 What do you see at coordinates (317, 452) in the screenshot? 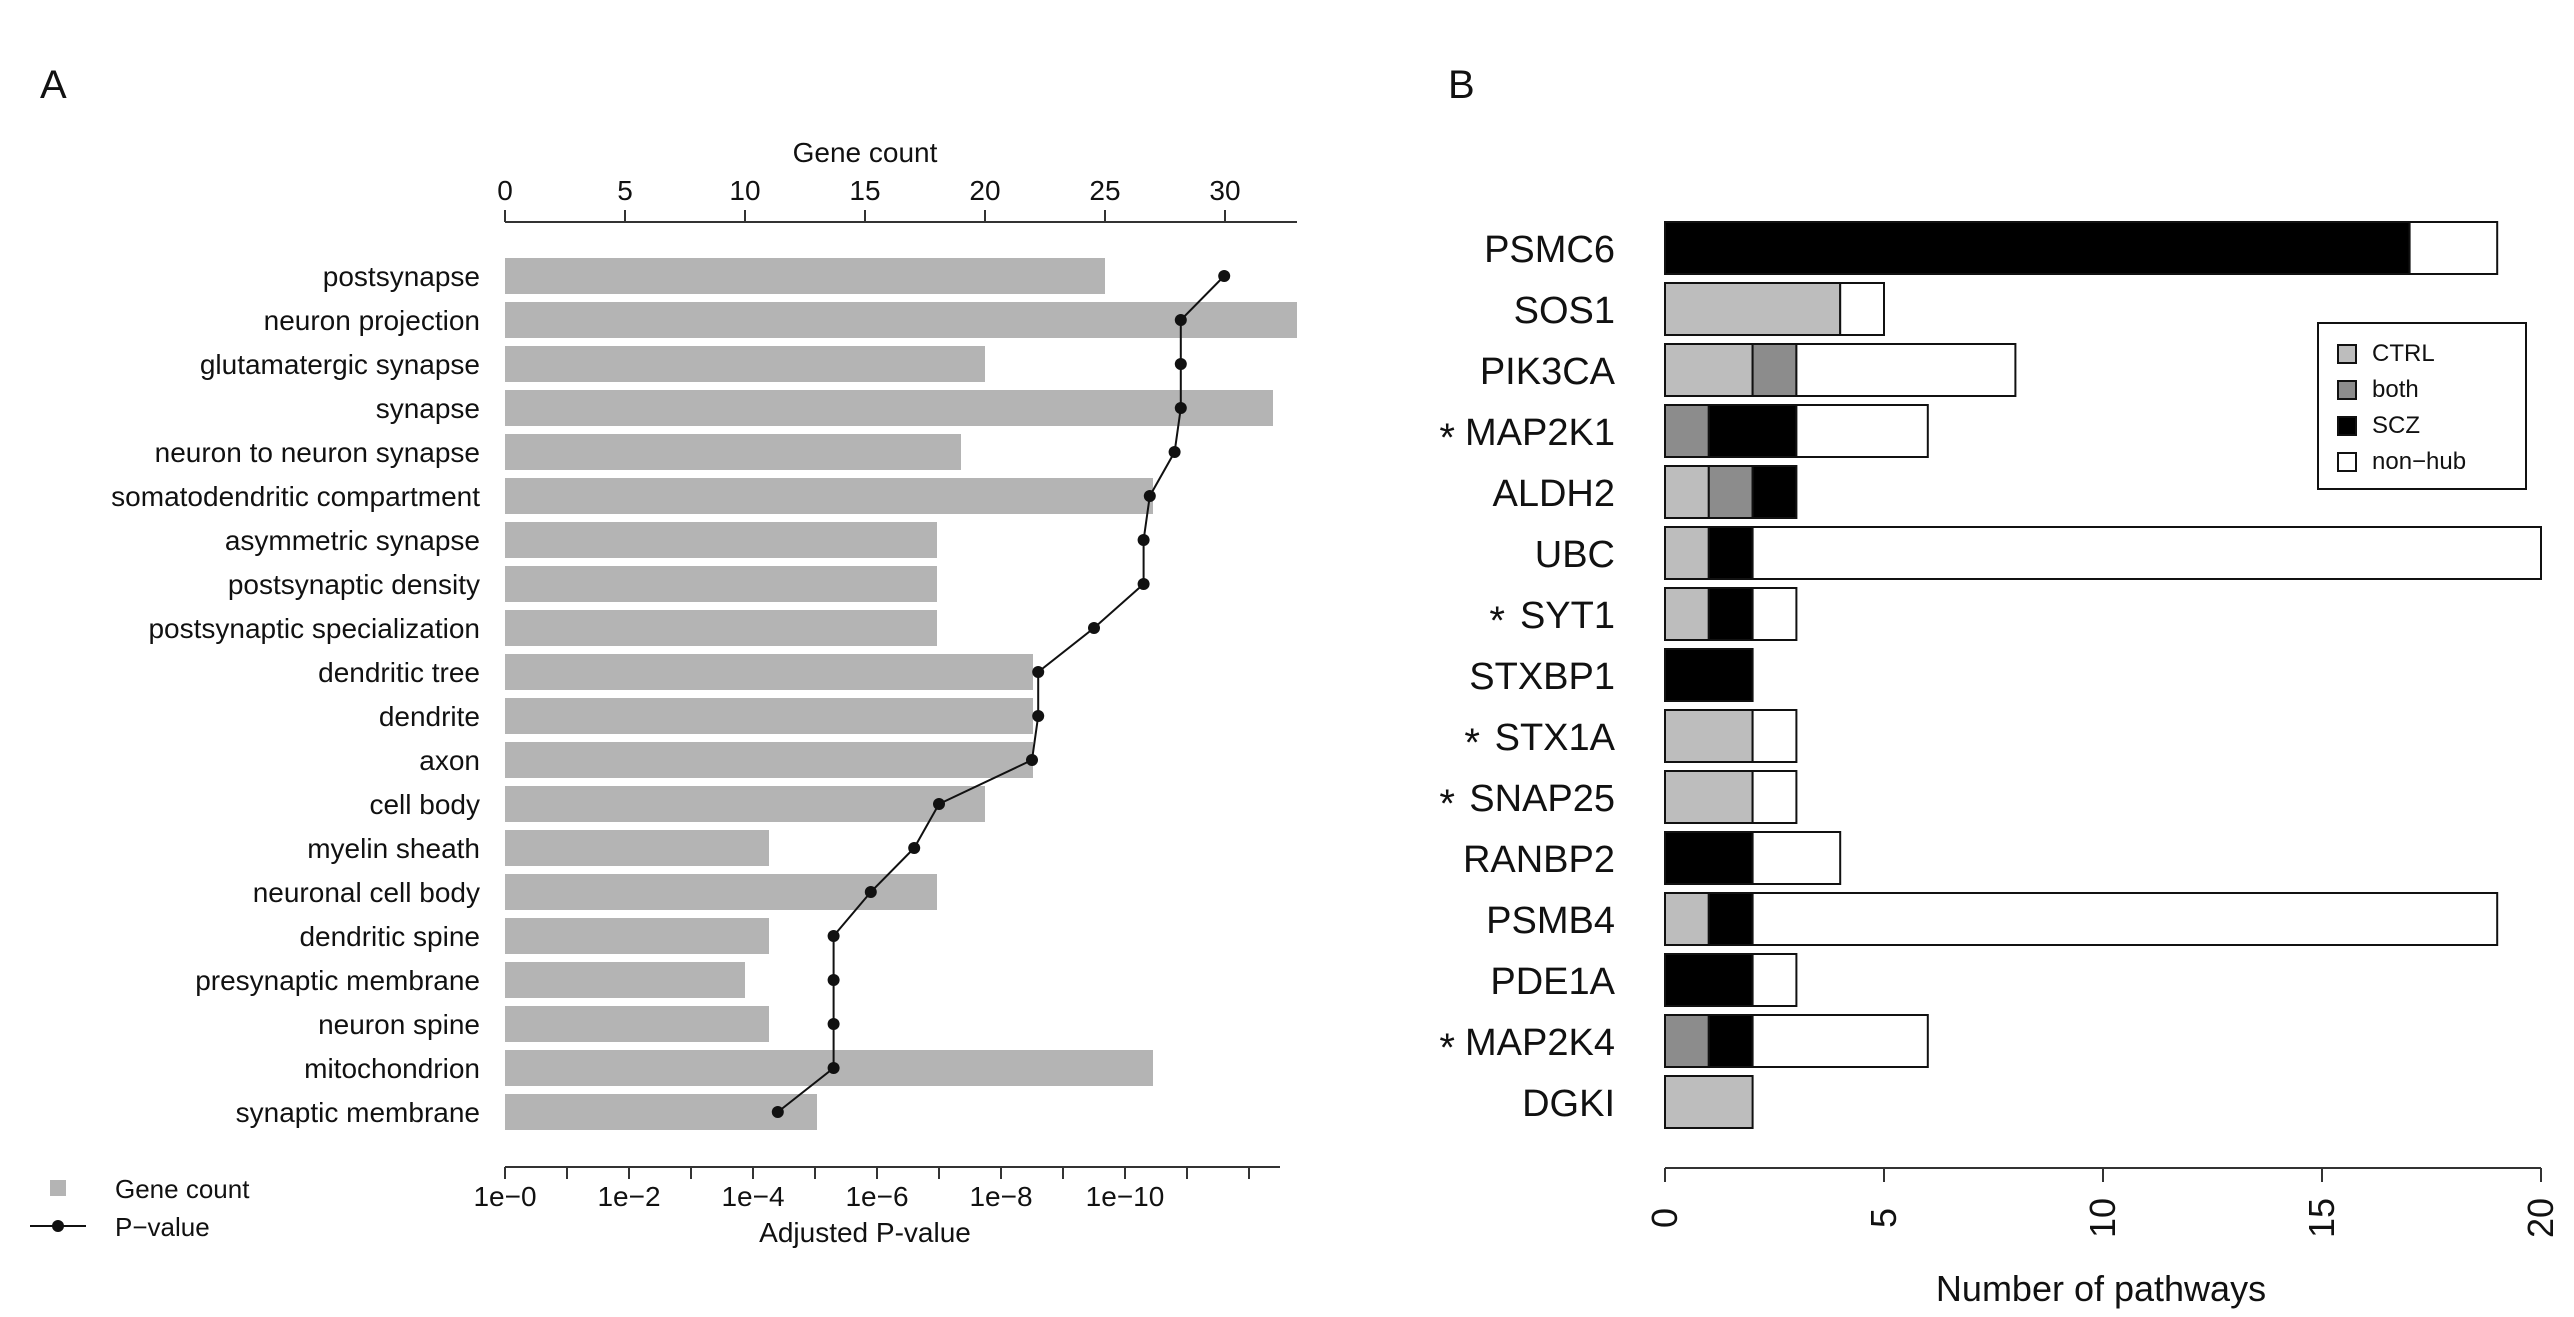
I see `go-term-label: neuron to neuron synapse` at bounding box center [317, 452].